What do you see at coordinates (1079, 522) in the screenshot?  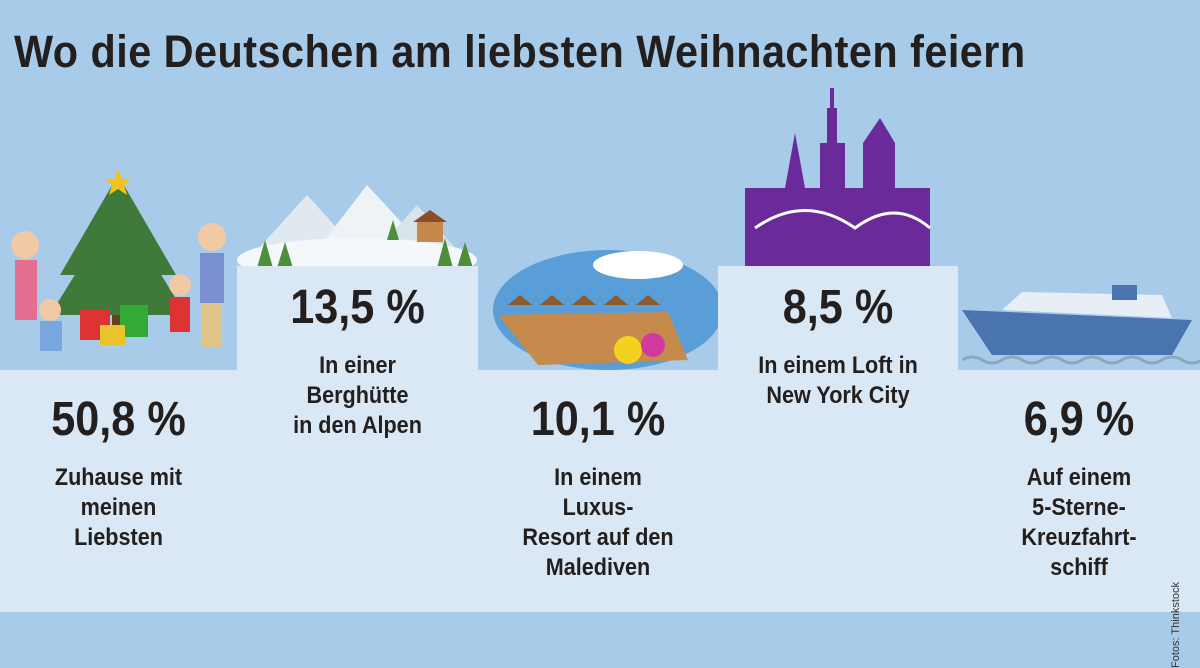 I see `category-label: Auf einem 5-Sterne- Kreuzfahrt-schiff` at bounding box center [1079, 522].